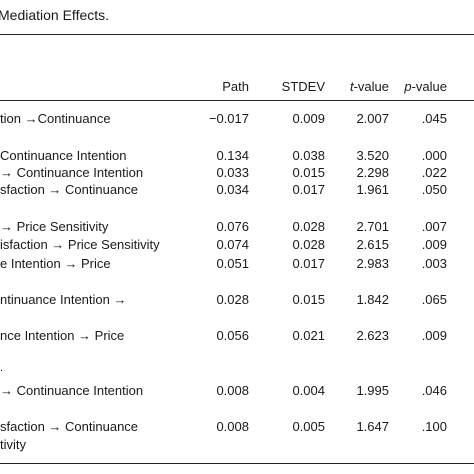  I want to click on table-caption: Mediation Effects., so click(55, 15).